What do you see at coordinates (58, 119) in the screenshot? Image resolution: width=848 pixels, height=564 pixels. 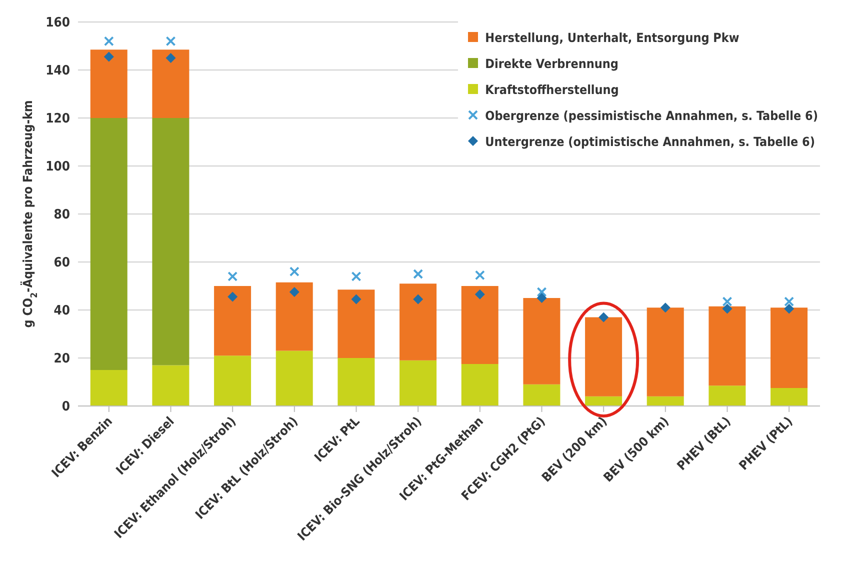 I see `y-tick-label: 120` at bounding box center [58, 119].